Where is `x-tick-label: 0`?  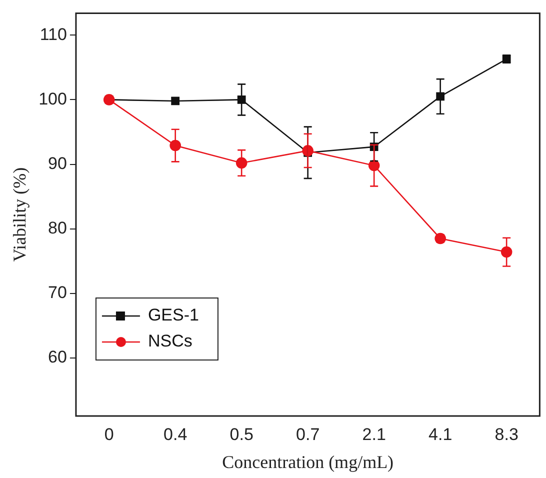 x-tick-label: 0 is located at coordinates (109, 434).